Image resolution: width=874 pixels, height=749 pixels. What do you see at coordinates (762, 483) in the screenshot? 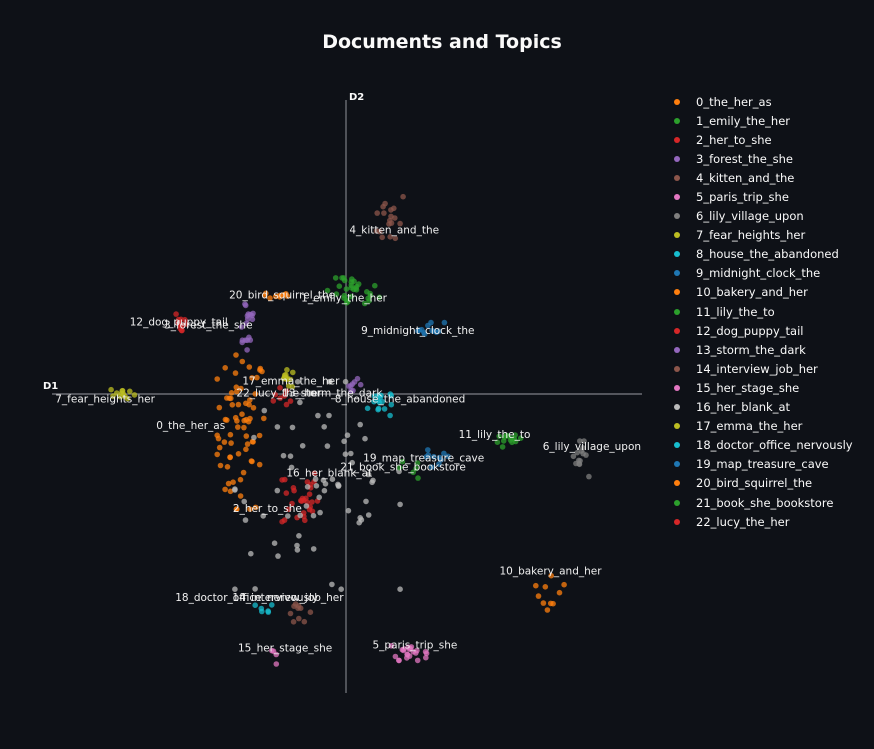
I see `legend-item: 20_bird_squirrel_the` at bounding box center [762, 483].